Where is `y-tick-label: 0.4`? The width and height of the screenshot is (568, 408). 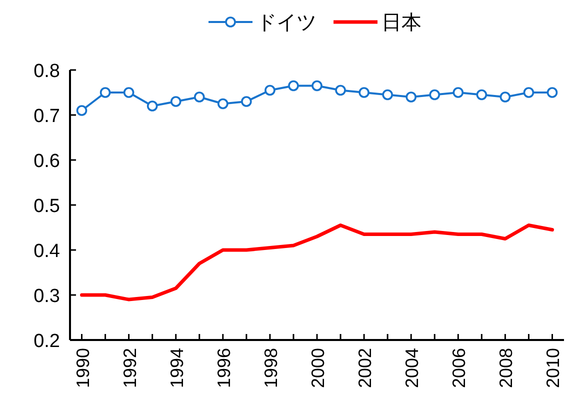
y-tick-label: 0.4 is located at coordinates (47, 251).